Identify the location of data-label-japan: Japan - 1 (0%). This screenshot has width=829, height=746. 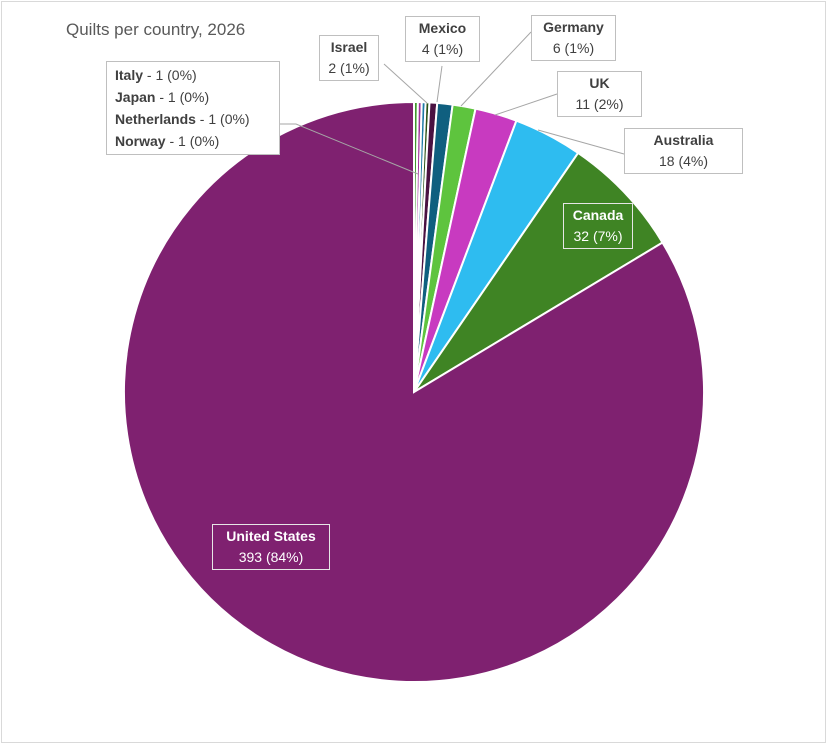
(193, 97).